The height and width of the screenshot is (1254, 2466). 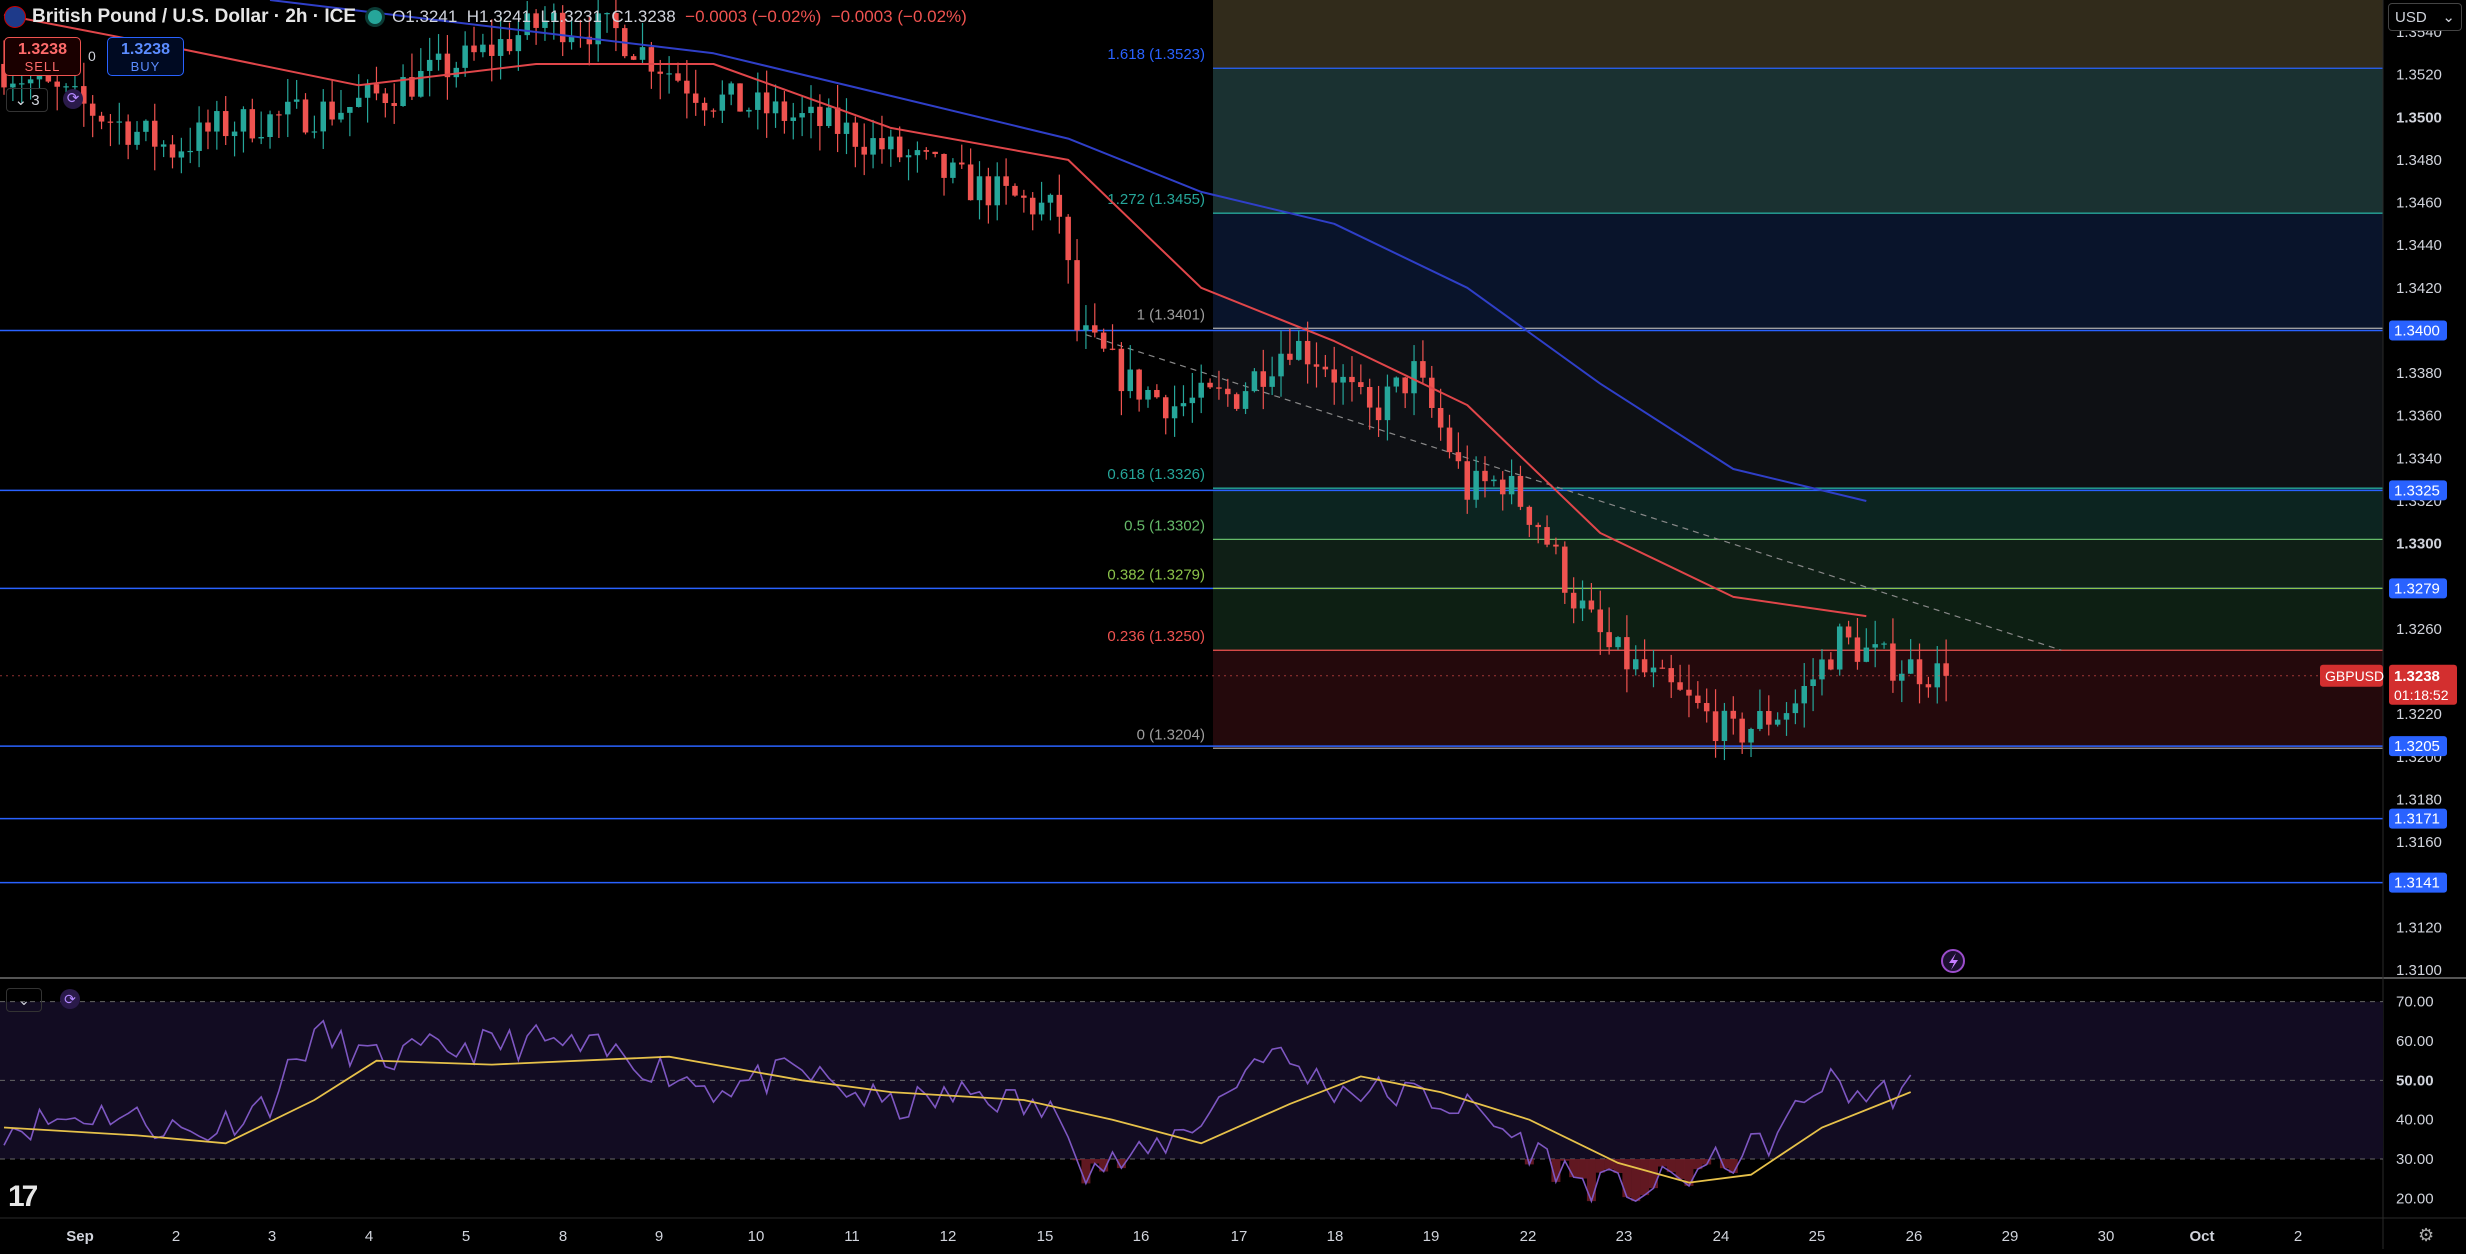 What do you see at coordinates (1156, 474) in the screenshot?
I see `fib-label: 0.618 (1.3326)` at bounding box center [1156, 474].